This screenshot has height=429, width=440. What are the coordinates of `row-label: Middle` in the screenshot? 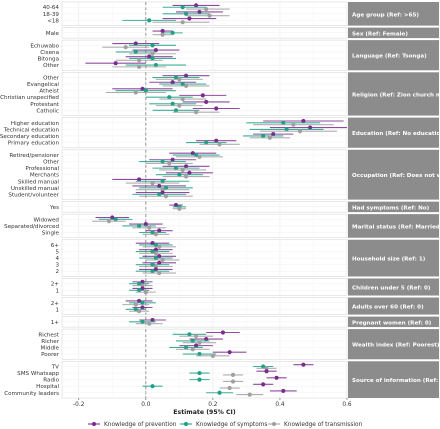 It's located at (50, 348).